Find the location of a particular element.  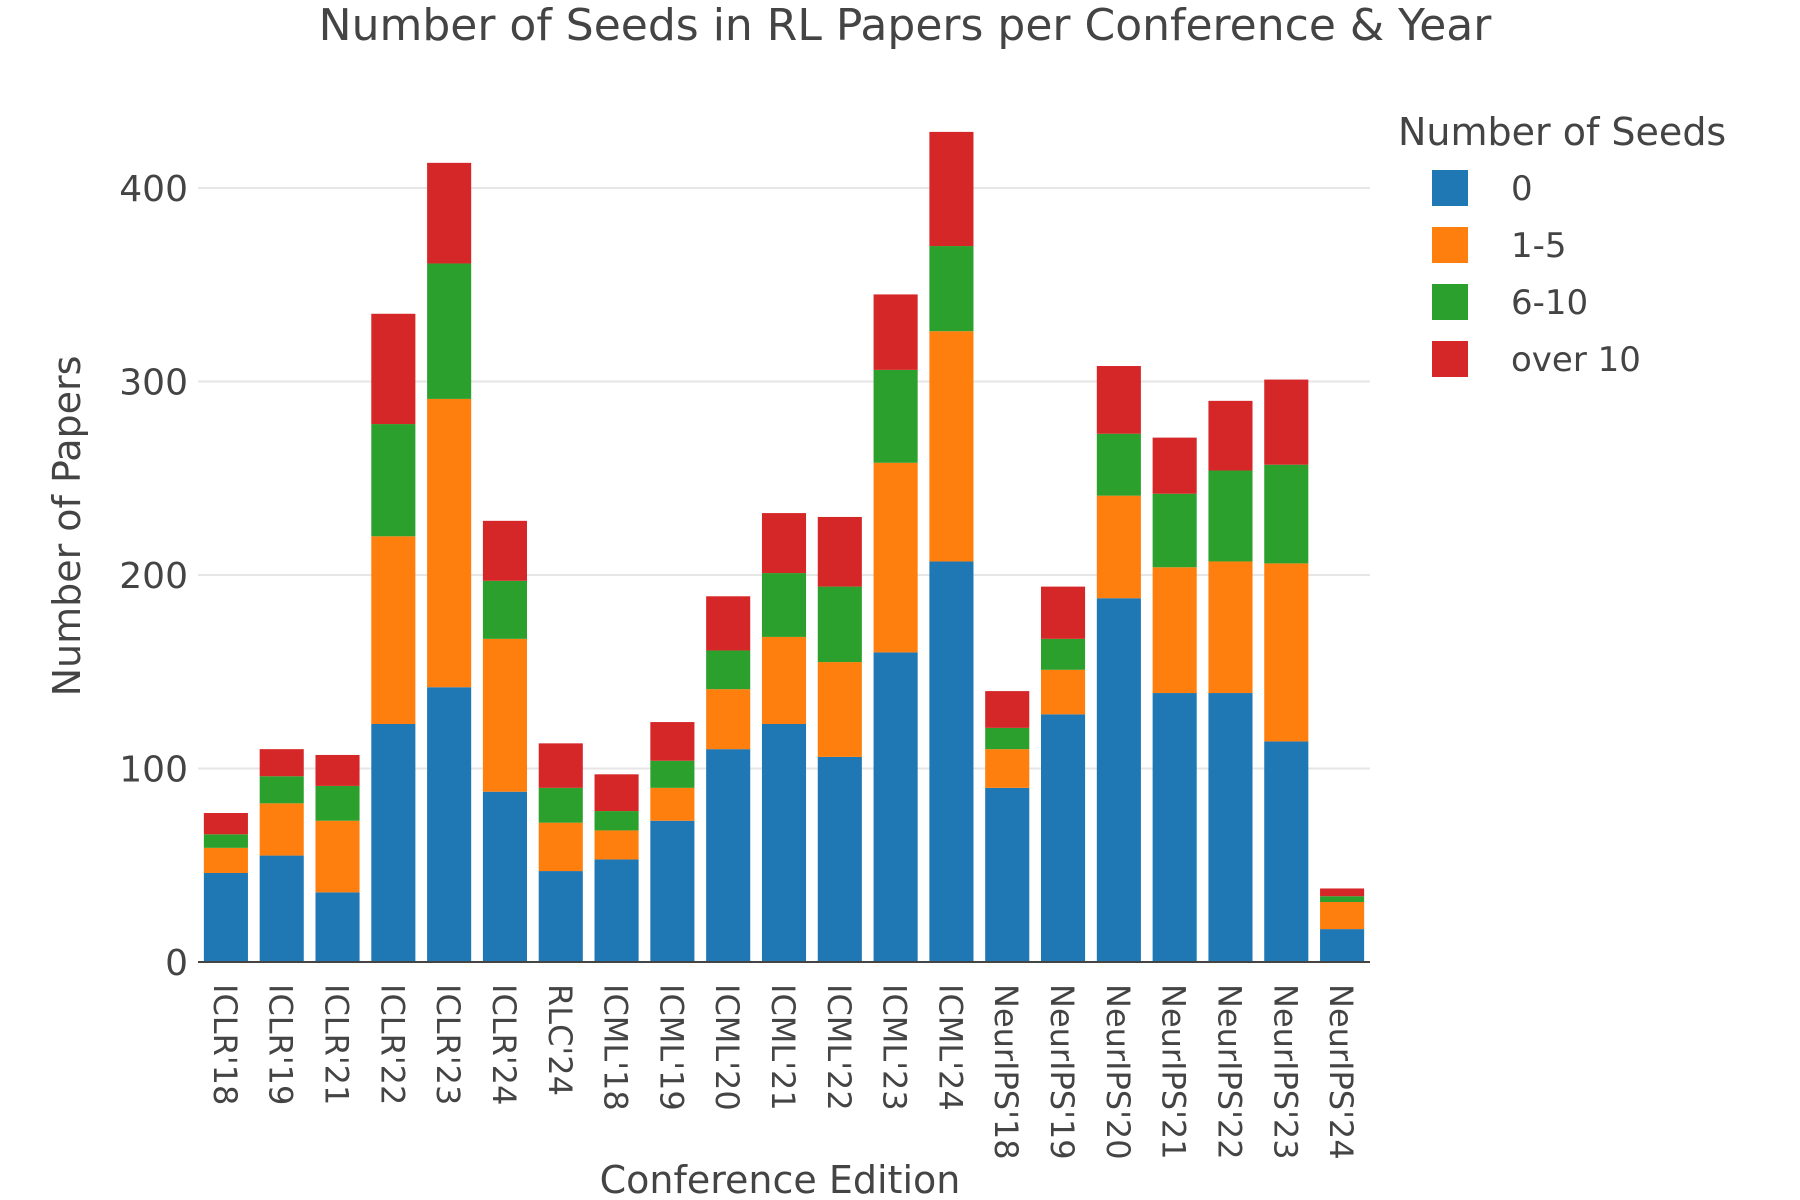

legend-title: Number of Seeds is located at coordinates (1562, 132).